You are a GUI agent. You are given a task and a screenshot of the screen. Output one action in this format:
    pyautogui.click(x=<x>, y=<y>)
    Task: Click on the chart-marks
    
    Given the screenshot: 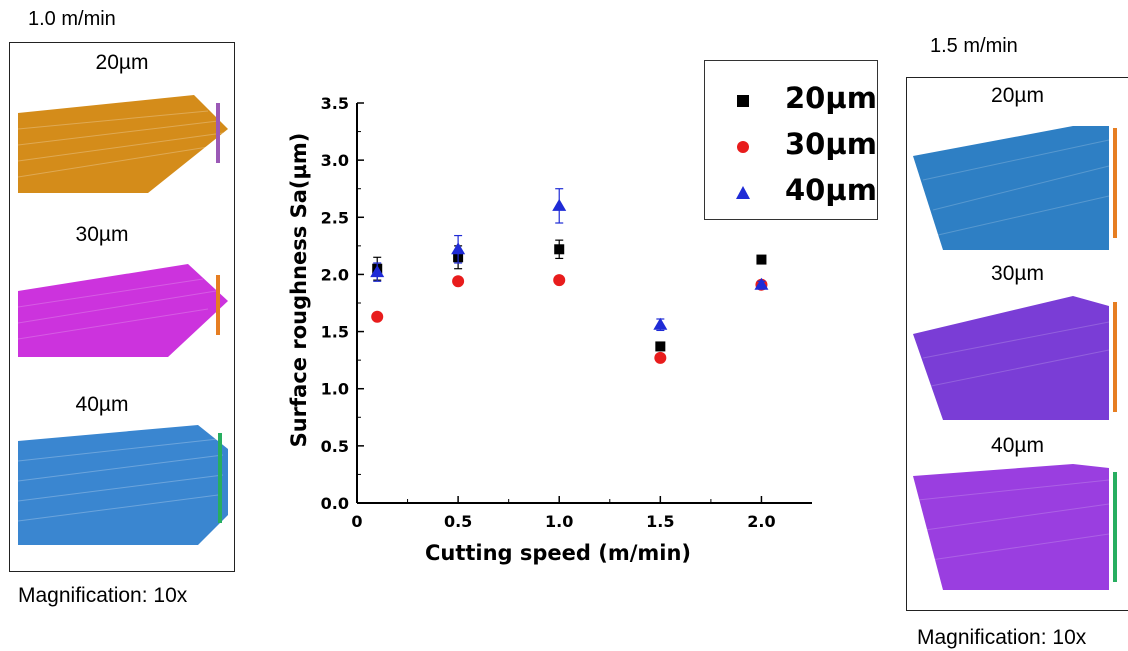 What is the action you would take?
    pyautogui.click(x=569, y=276)
    